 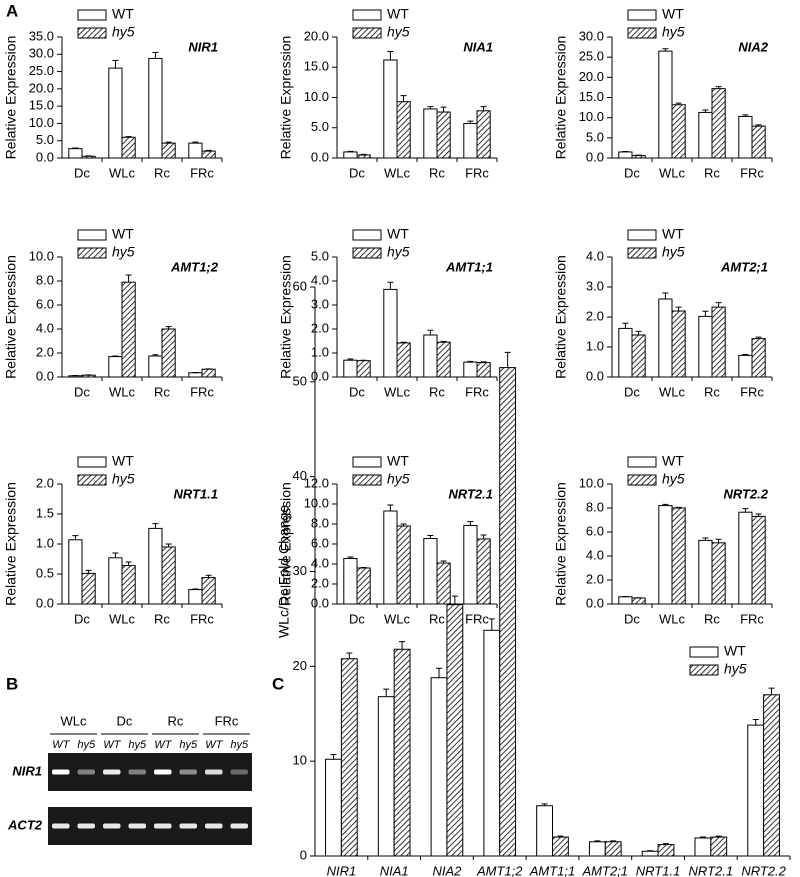 What do you see at coordinates (752, 391) in the screenshot?
I see `x-tick-label: FRc` at bounding box center [752, 391].